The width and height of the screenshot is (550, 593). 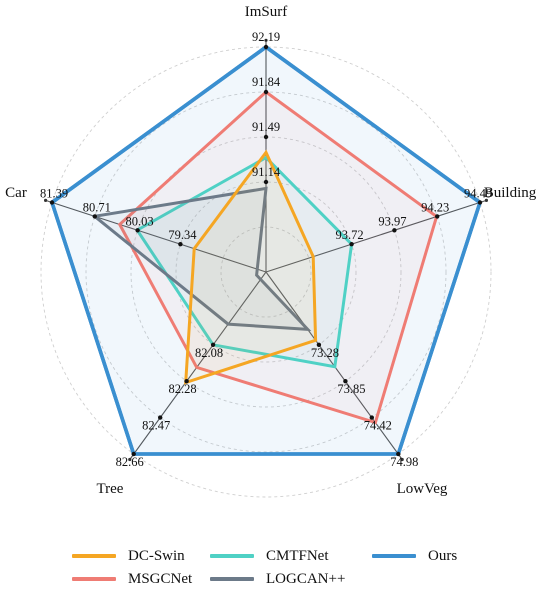 What do you see at coordinates (110, 489) in the screenshot?
I see `axis-name-tree: Tree` at bounding box center [110, 489].